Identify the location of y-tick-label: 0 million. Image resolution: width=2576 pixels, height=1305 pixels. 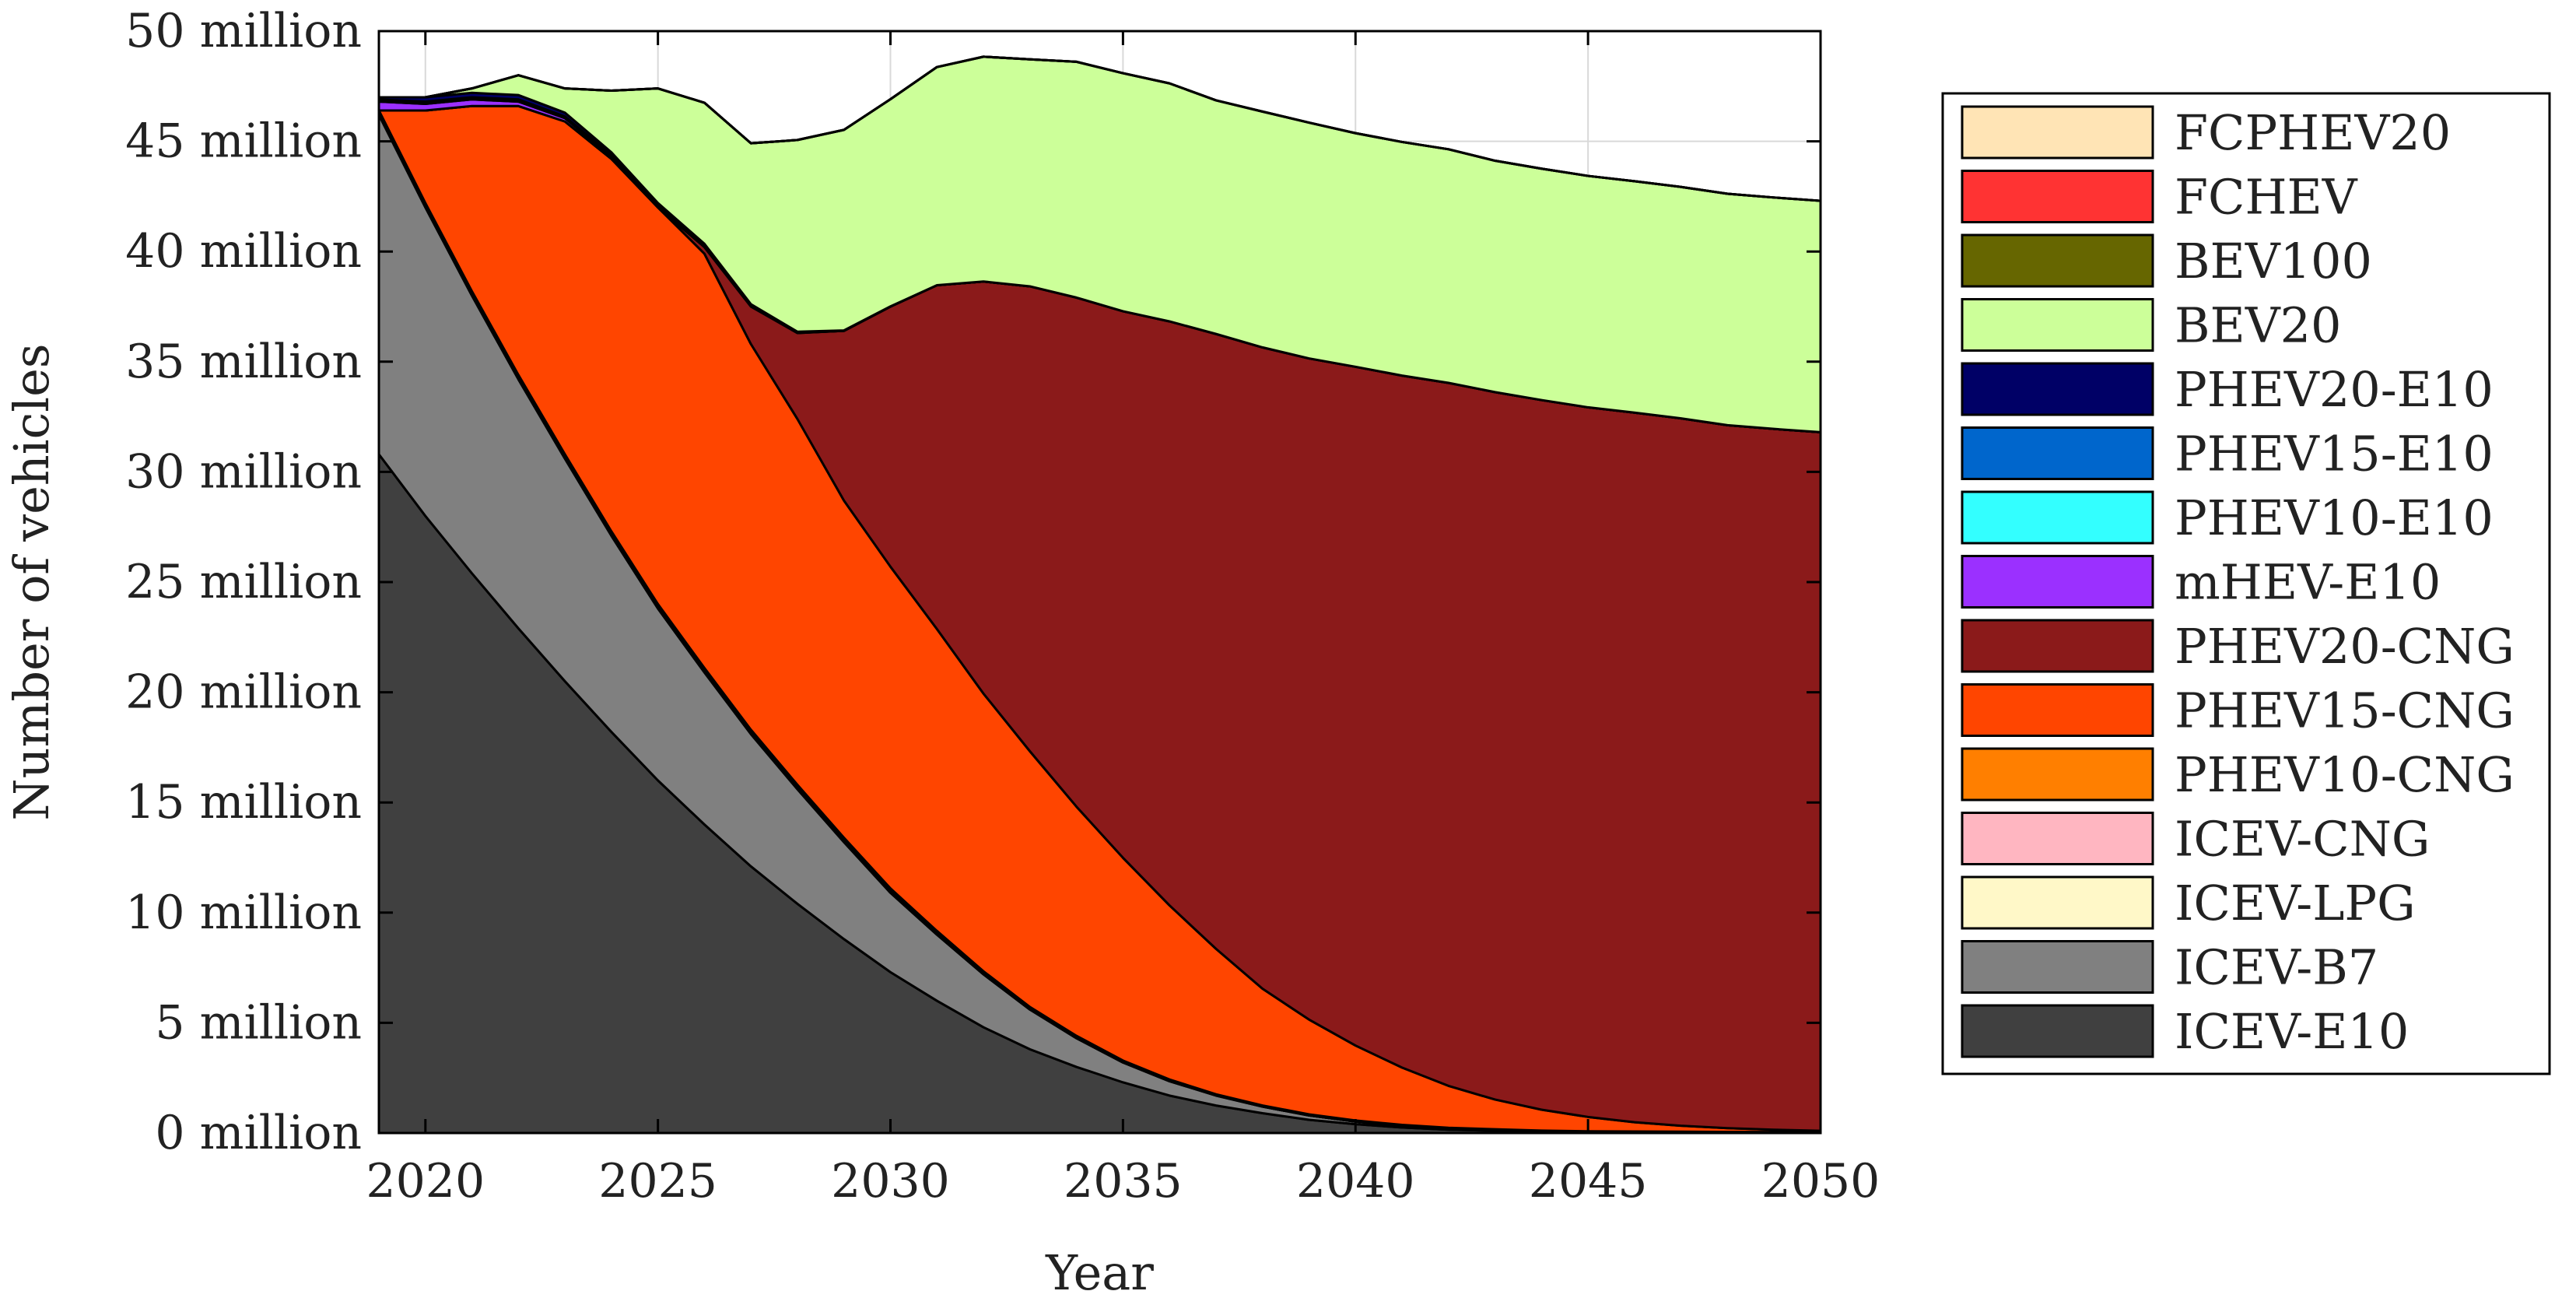
(258, 1133).